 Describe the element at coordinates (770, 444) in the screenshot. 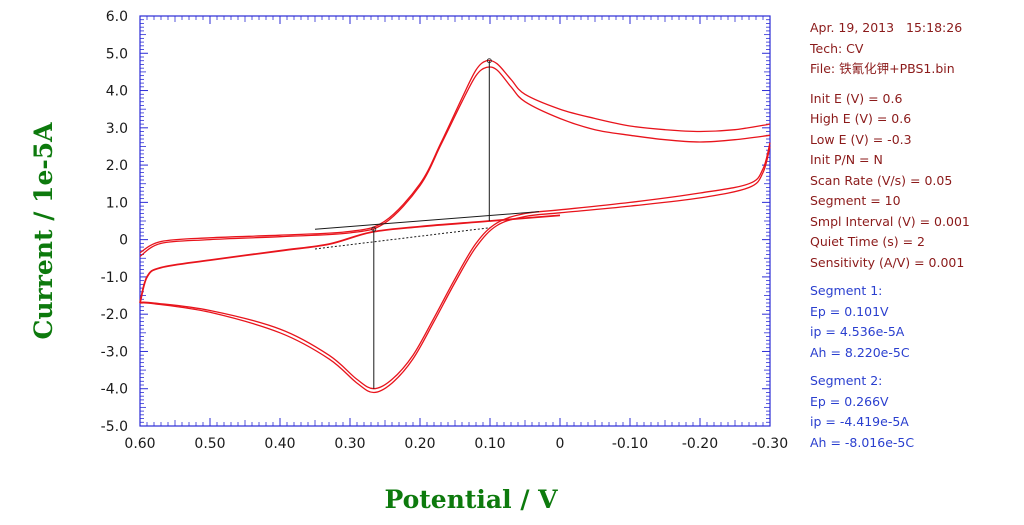

I see `x-tick-label: -0.30` at that location.